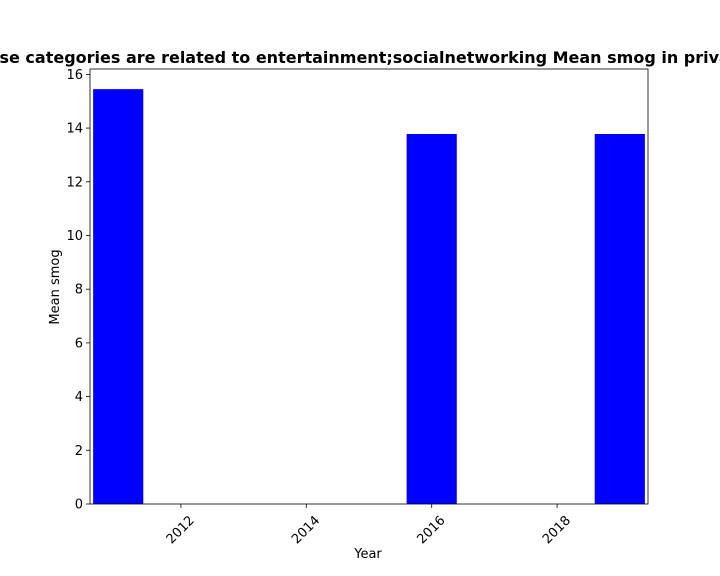 This screenshot has width=720, height=576. Describe the element at coordinates (79, 343) in the screenshot. I see `y-tick-label: 6` at that location.